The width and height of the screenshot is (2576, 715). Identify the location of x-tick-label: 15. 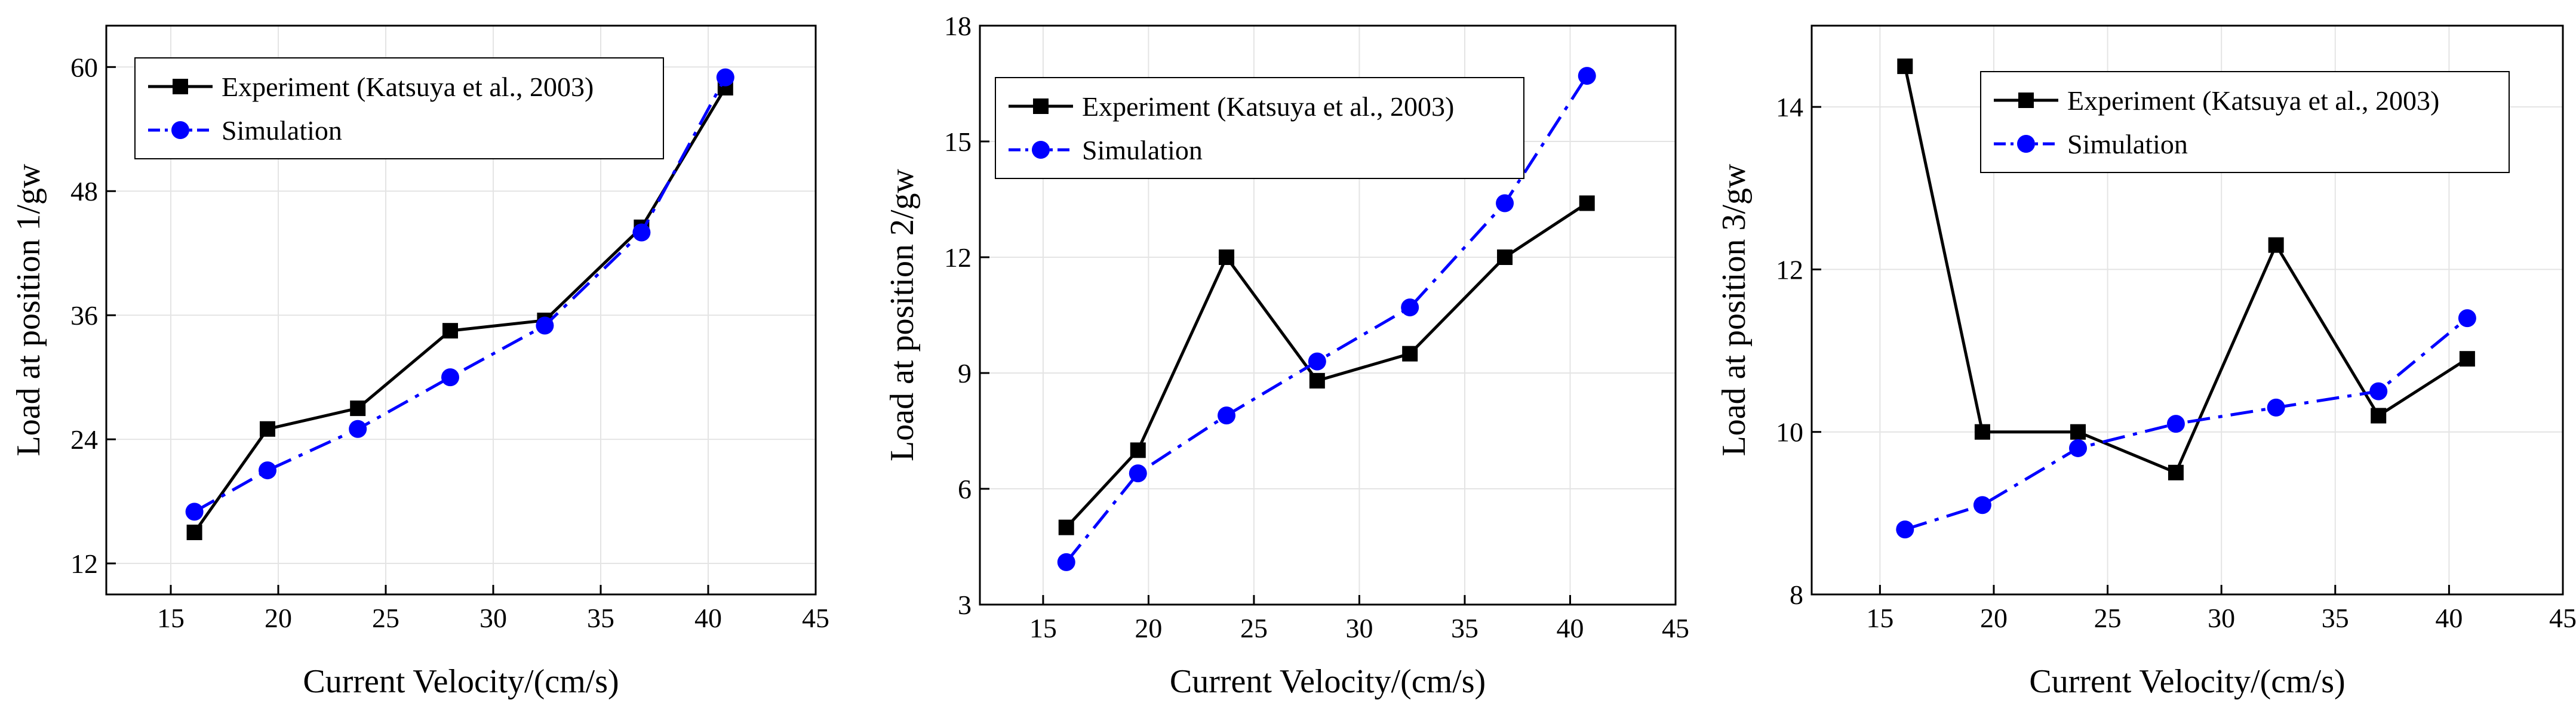
(1880, 618).